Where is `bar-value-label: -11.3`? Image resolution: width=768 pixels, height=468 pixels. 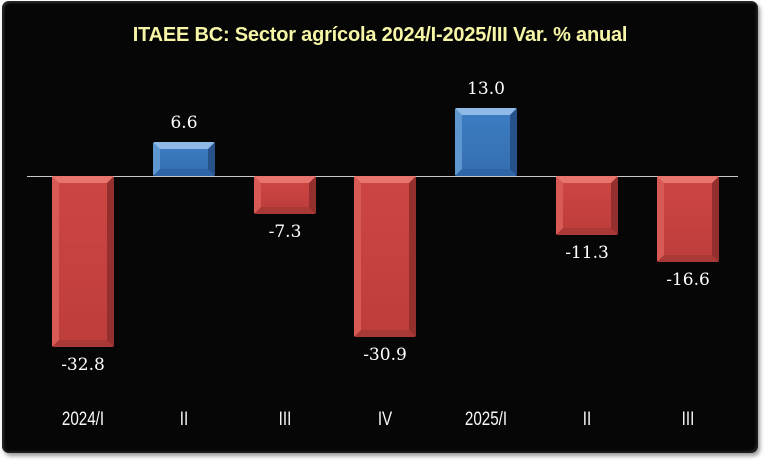
bar-value-label: -11.3 is located at coordinates (587, 253).